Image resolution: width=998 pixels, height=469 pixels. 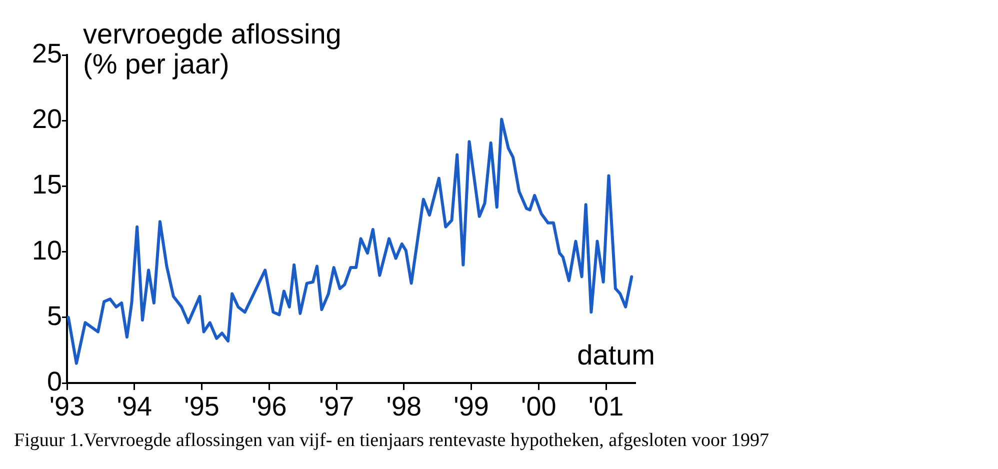 What do you see at coordinates (336, 407) in the screenshot?
I see `x-tick-label: '97` at bounding box center [336, 407].